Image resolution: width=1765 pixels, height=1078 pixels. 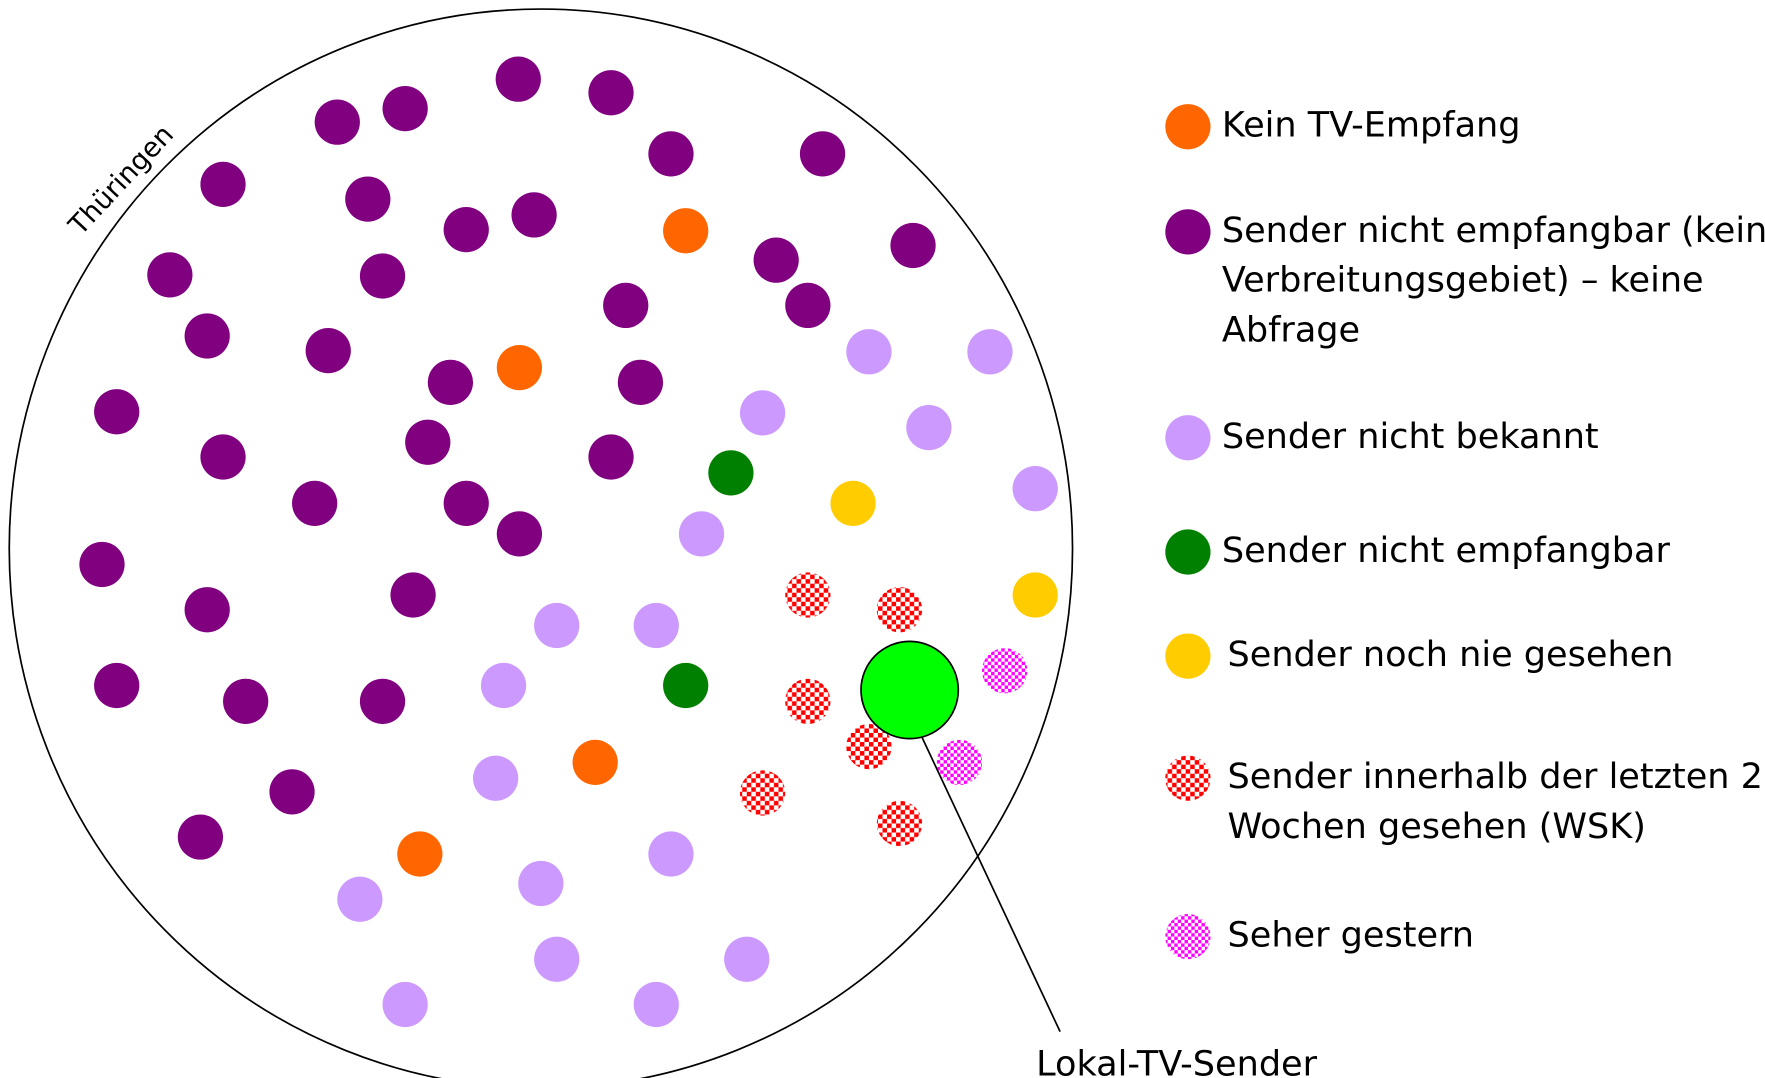 I want to click on legend-label: Seher gestern, so click(x=1351, y=935).